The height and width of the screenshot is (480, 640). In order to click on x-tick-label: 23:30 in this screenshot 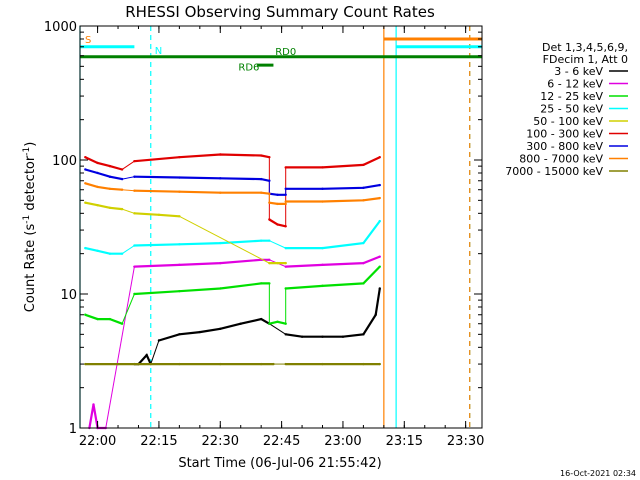, I will do `click(465, 441)`.